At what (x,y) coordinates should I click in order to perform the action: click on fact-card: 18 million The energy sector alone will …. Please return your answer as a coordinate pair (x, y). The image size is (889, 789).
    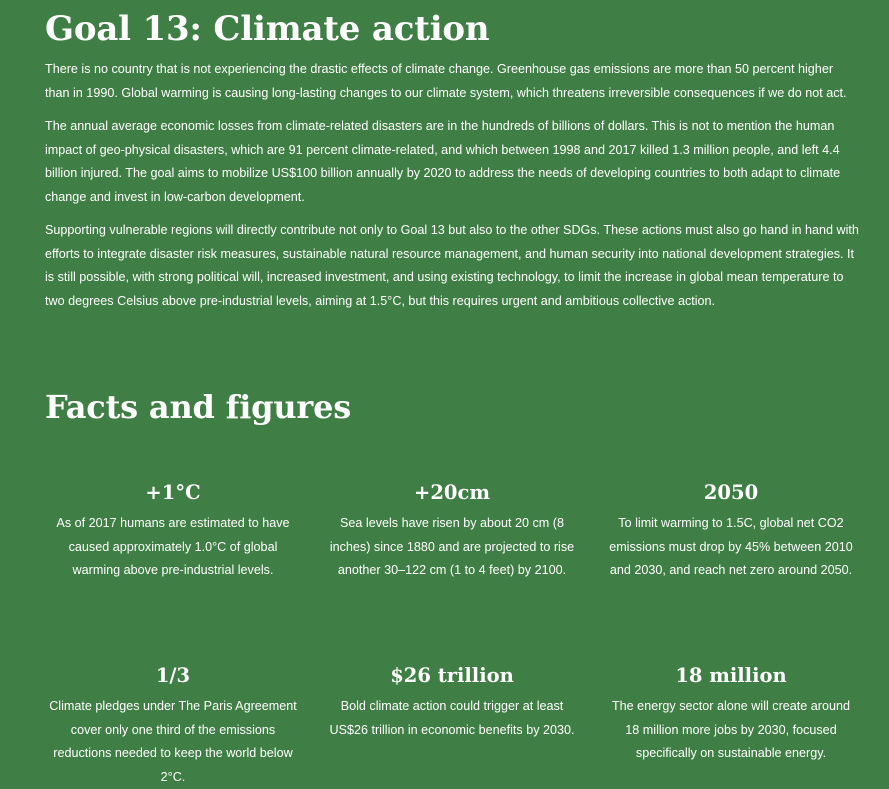
    Looking at the image, I should click on (731, 714).